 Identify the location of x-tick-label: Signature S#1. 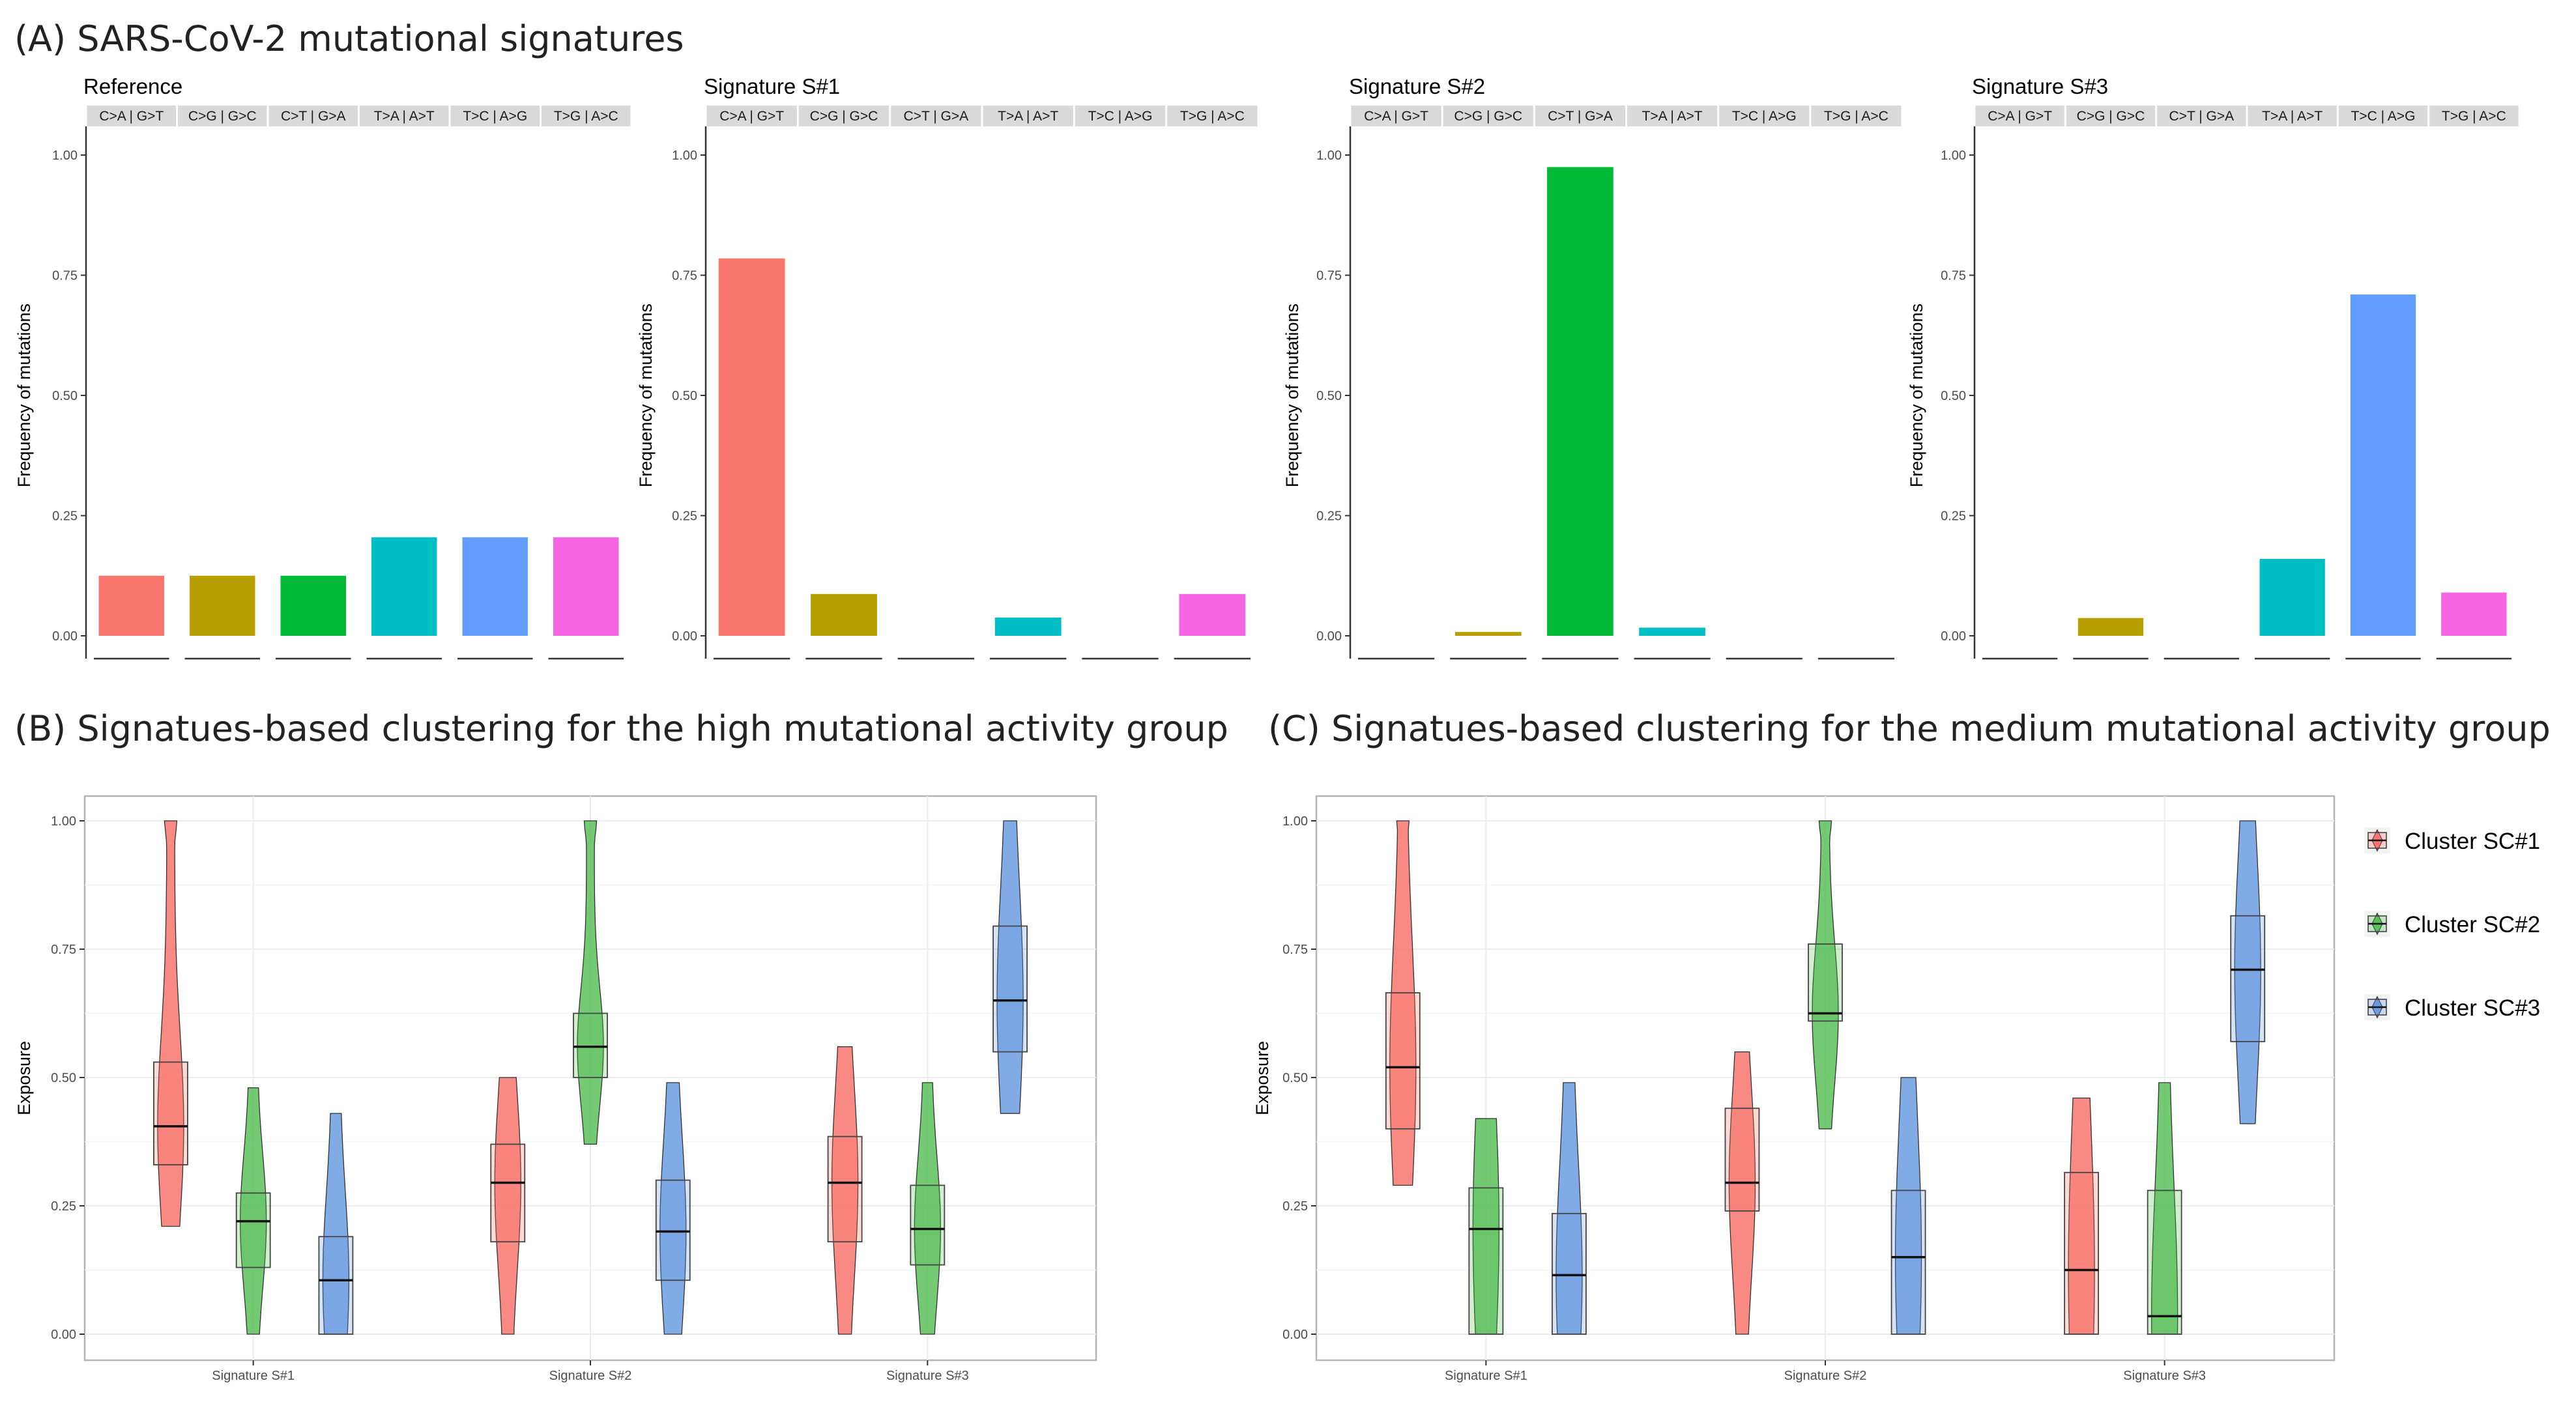
(1486, 1376).